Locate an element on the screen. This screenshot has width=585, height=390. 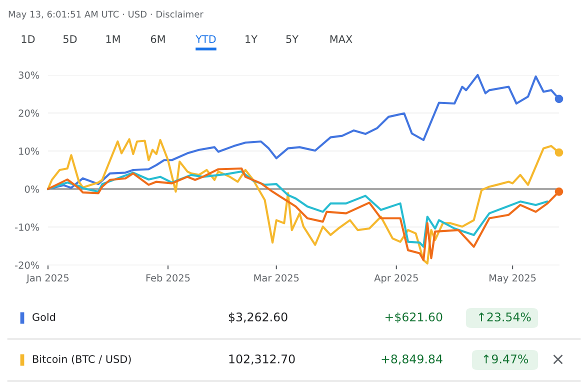
x-tick-label: Apr 2025 is located at coordinates (396, 279).